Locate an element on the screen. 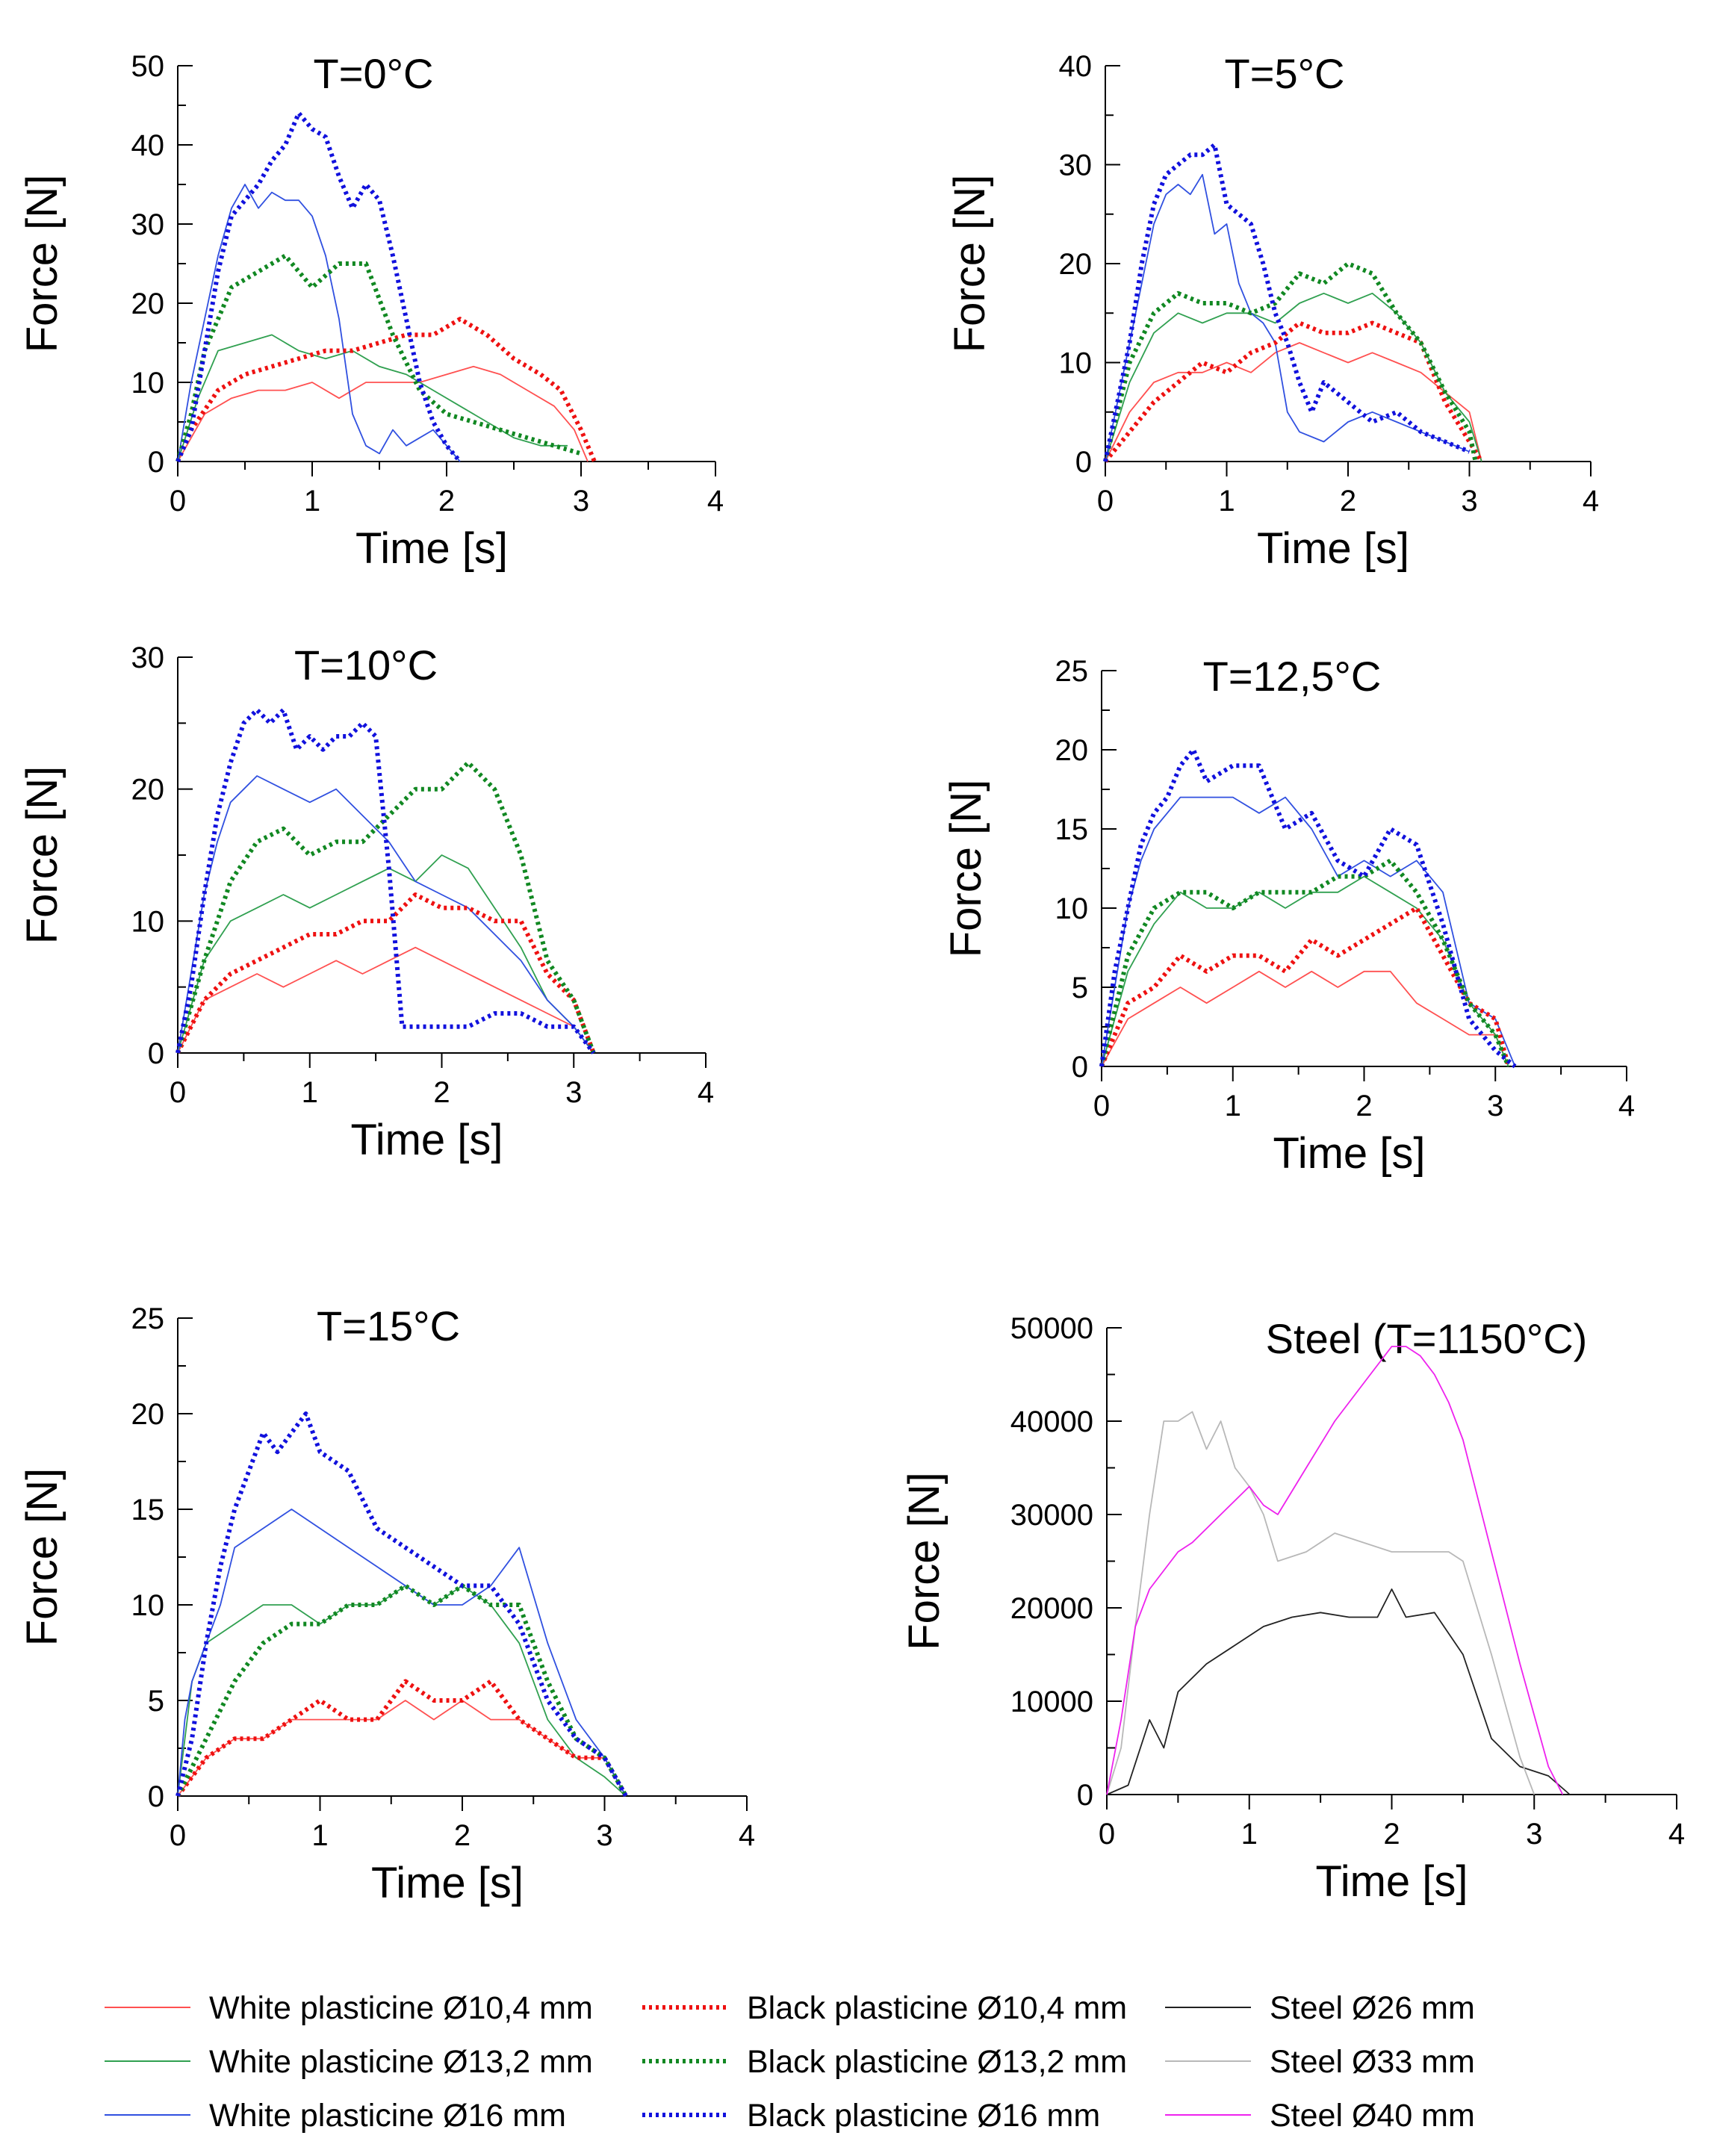 The width and height of the screenshot is (1714, 2156). y-tick-label: 40000 is located at coordinates (1051, 1421).